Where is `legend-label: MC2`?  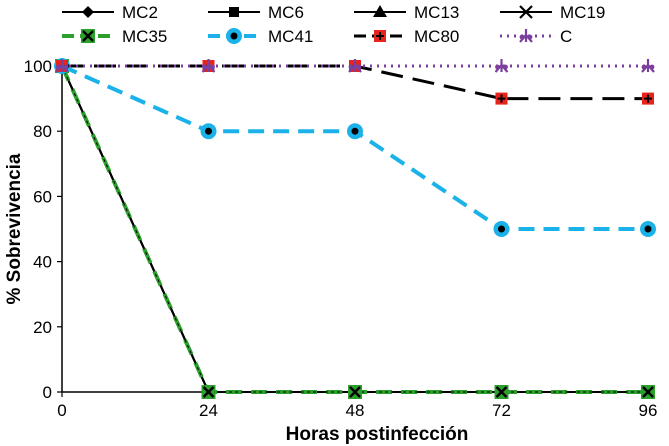 legend-label: MC2 is located at coordinates (140, 12).